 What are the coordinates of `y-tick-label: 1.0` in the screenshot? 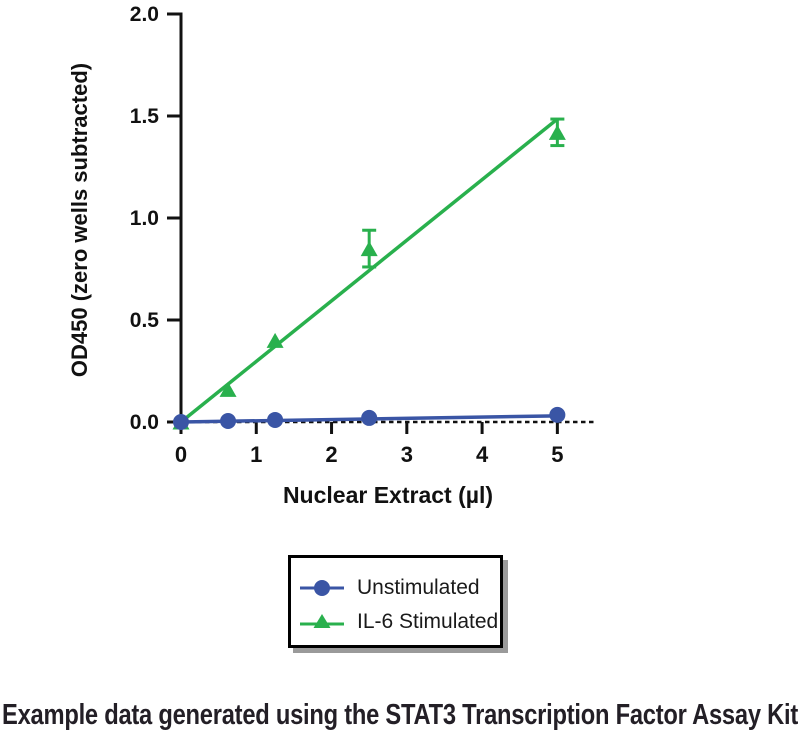 It's located at (144, 218).